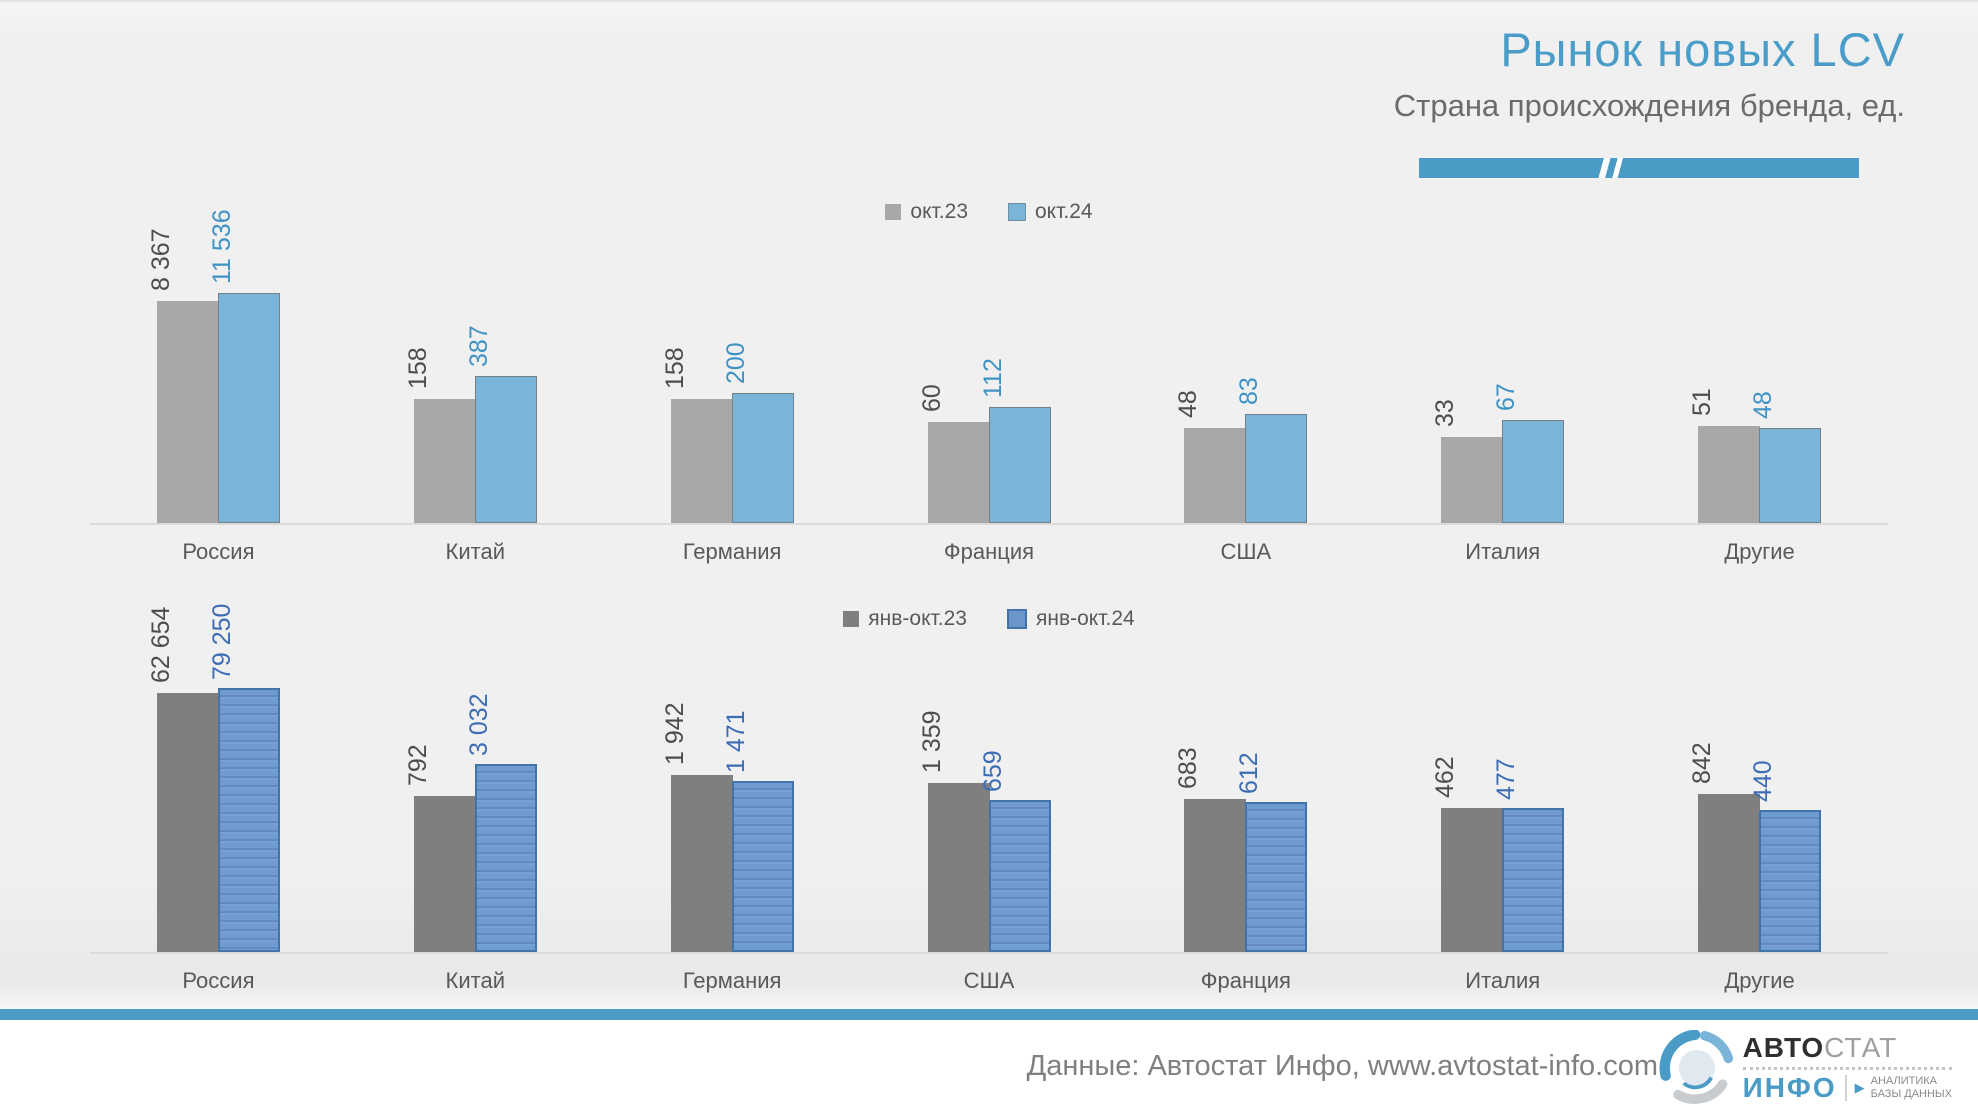  I want to click on bar-group: 683 612, so click(1245, 807).